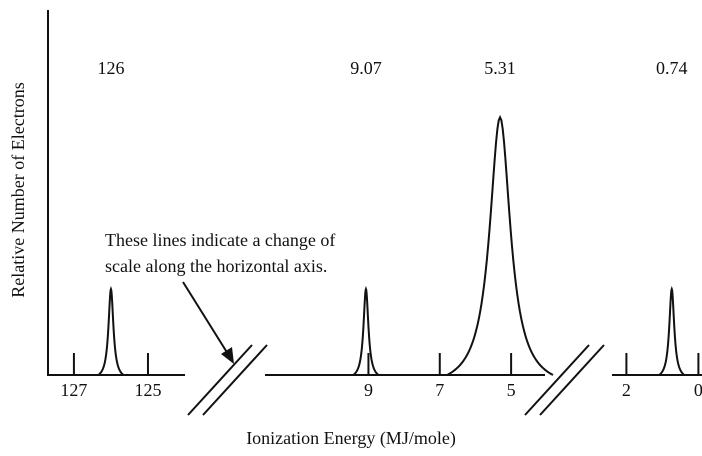 The height and width of the screenshot is (456, 702). I want to click on x-tick-label: 125, so click(147, 390).